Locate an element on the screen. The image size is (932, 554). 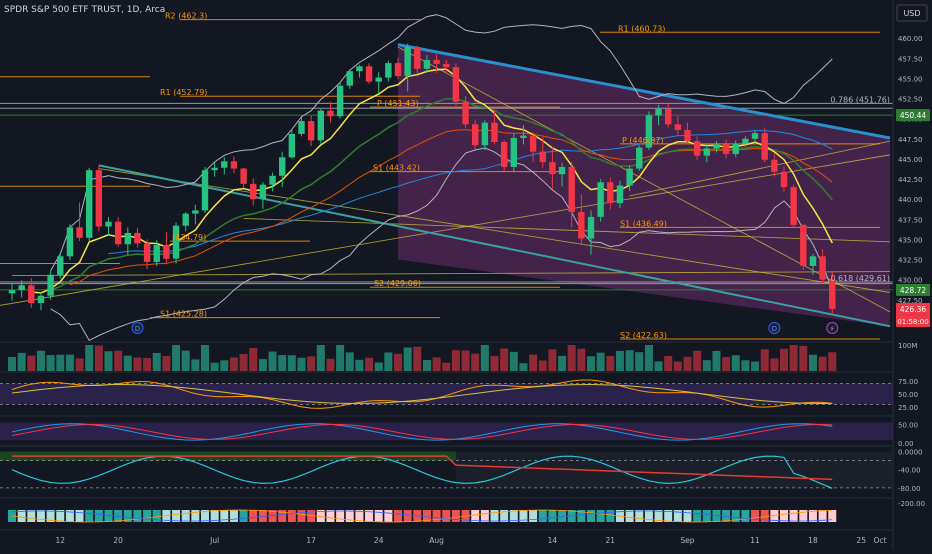
x-axis-label: 25 is located at coordinates (861, 540).